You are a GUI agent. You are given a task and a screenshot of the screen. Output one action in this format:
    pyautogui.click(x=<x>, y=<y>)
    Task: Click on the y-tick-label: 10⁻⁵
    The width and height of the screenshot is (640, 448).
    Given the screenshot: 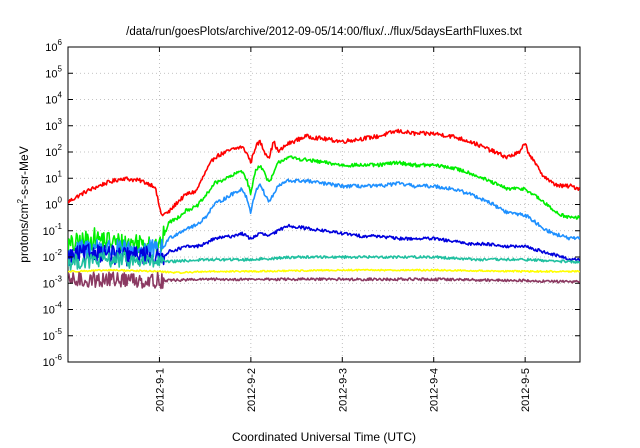 What is the action you would take?
    pyautogui.click(x=53, y=335)
    